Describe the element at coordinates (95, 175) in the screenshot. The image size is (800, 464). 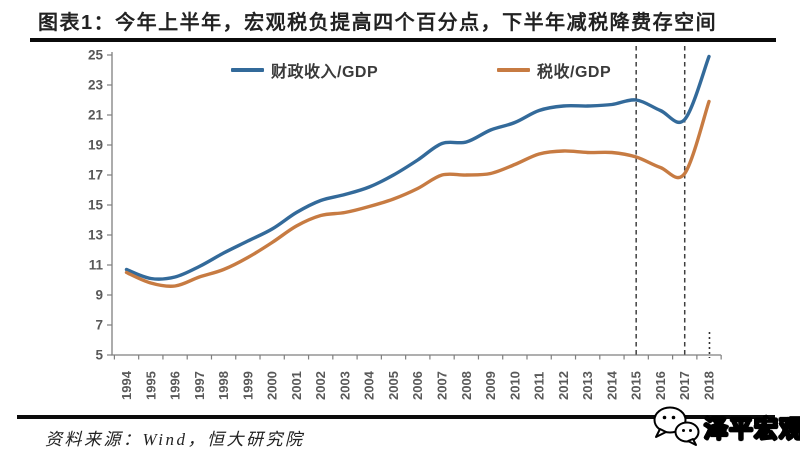
I see `svg-text: 17` at that location.